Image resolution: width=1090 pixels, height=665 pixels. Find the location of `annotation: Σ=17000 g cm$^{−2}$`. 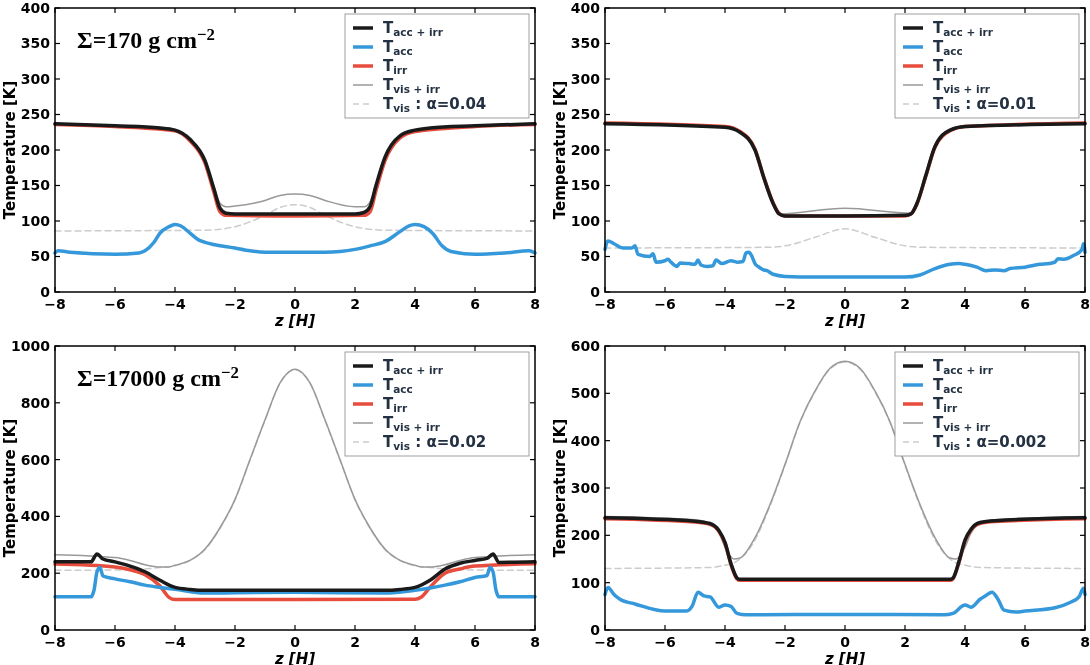

annotation: Σ=17000 g cm$^{−2}$ is located at coordinates (158, 377).